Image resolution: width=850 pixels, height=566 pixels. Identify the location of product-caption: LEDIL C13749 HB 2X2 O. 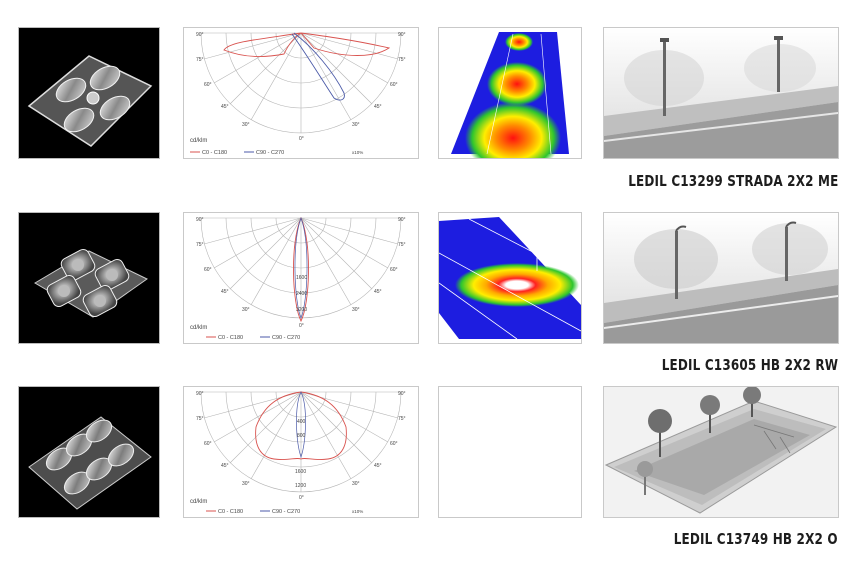
(755, 539).